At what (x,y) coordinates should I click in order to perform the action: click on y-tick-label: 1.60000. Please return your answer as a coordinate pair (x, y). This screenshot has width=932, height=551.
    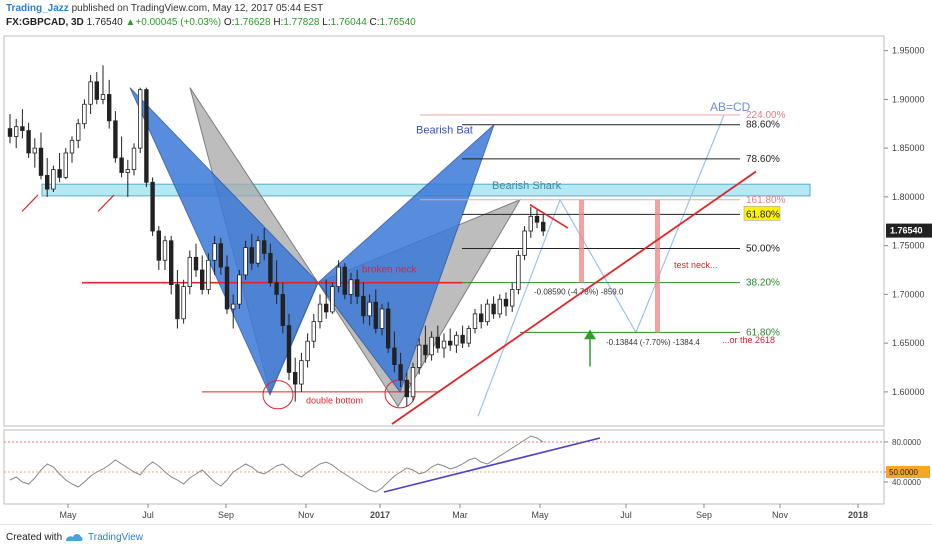
    Looking at the image, I should click on (908, 392).